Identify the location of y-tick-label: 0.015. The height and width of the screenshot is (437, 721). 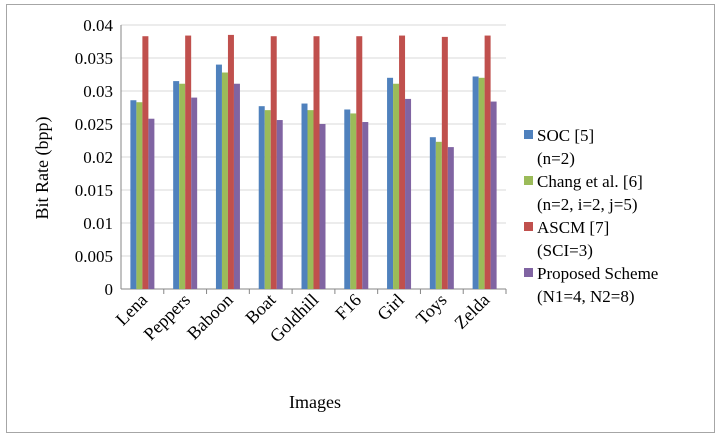
(94, 190).